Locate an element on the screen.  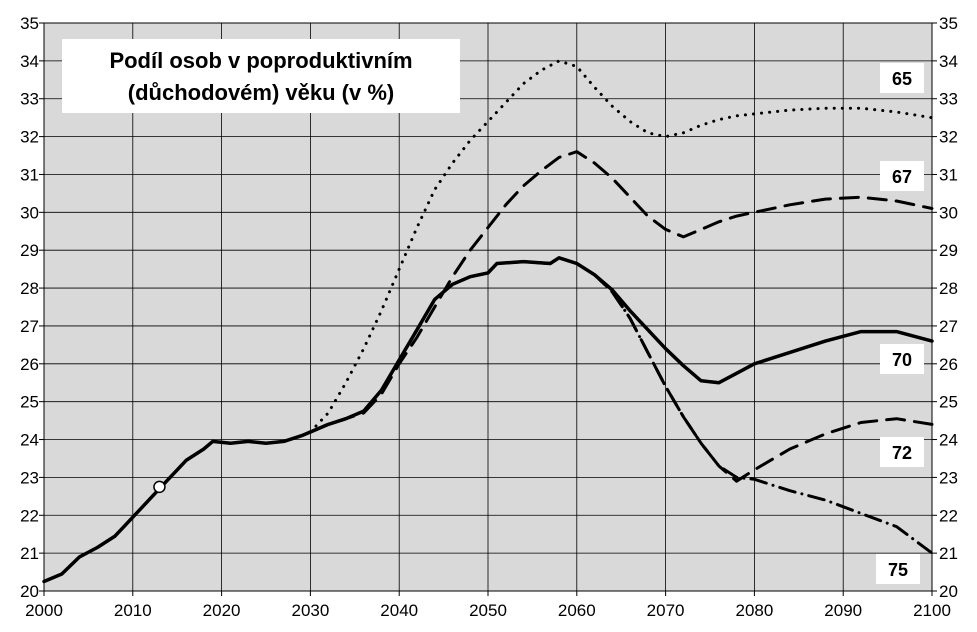
y-tick-right-28: 28 is located at coordinates (948, 288).